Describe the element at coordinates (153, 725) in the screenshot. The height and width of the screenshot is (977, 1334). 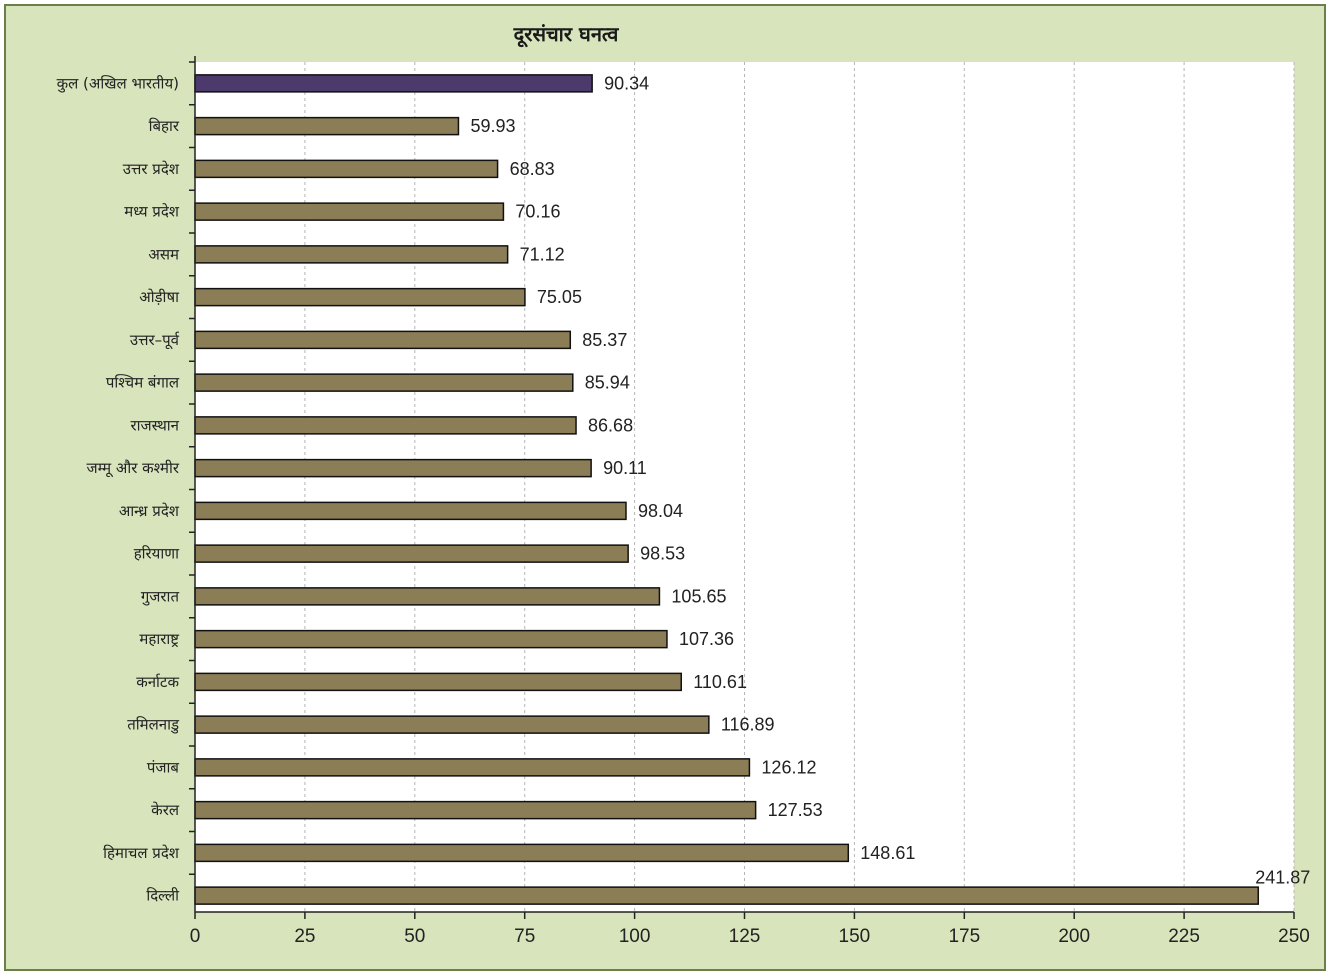
I see `category-label: तमिलनाडु` at that location.